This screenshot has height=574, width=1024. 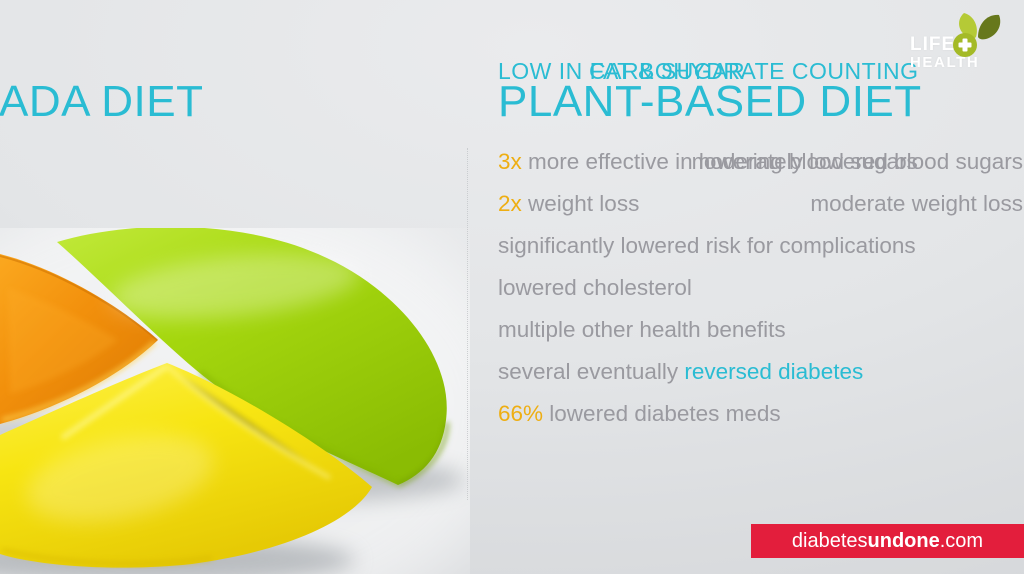 I want to click on leaf-dark, so click(x=989, y=27).